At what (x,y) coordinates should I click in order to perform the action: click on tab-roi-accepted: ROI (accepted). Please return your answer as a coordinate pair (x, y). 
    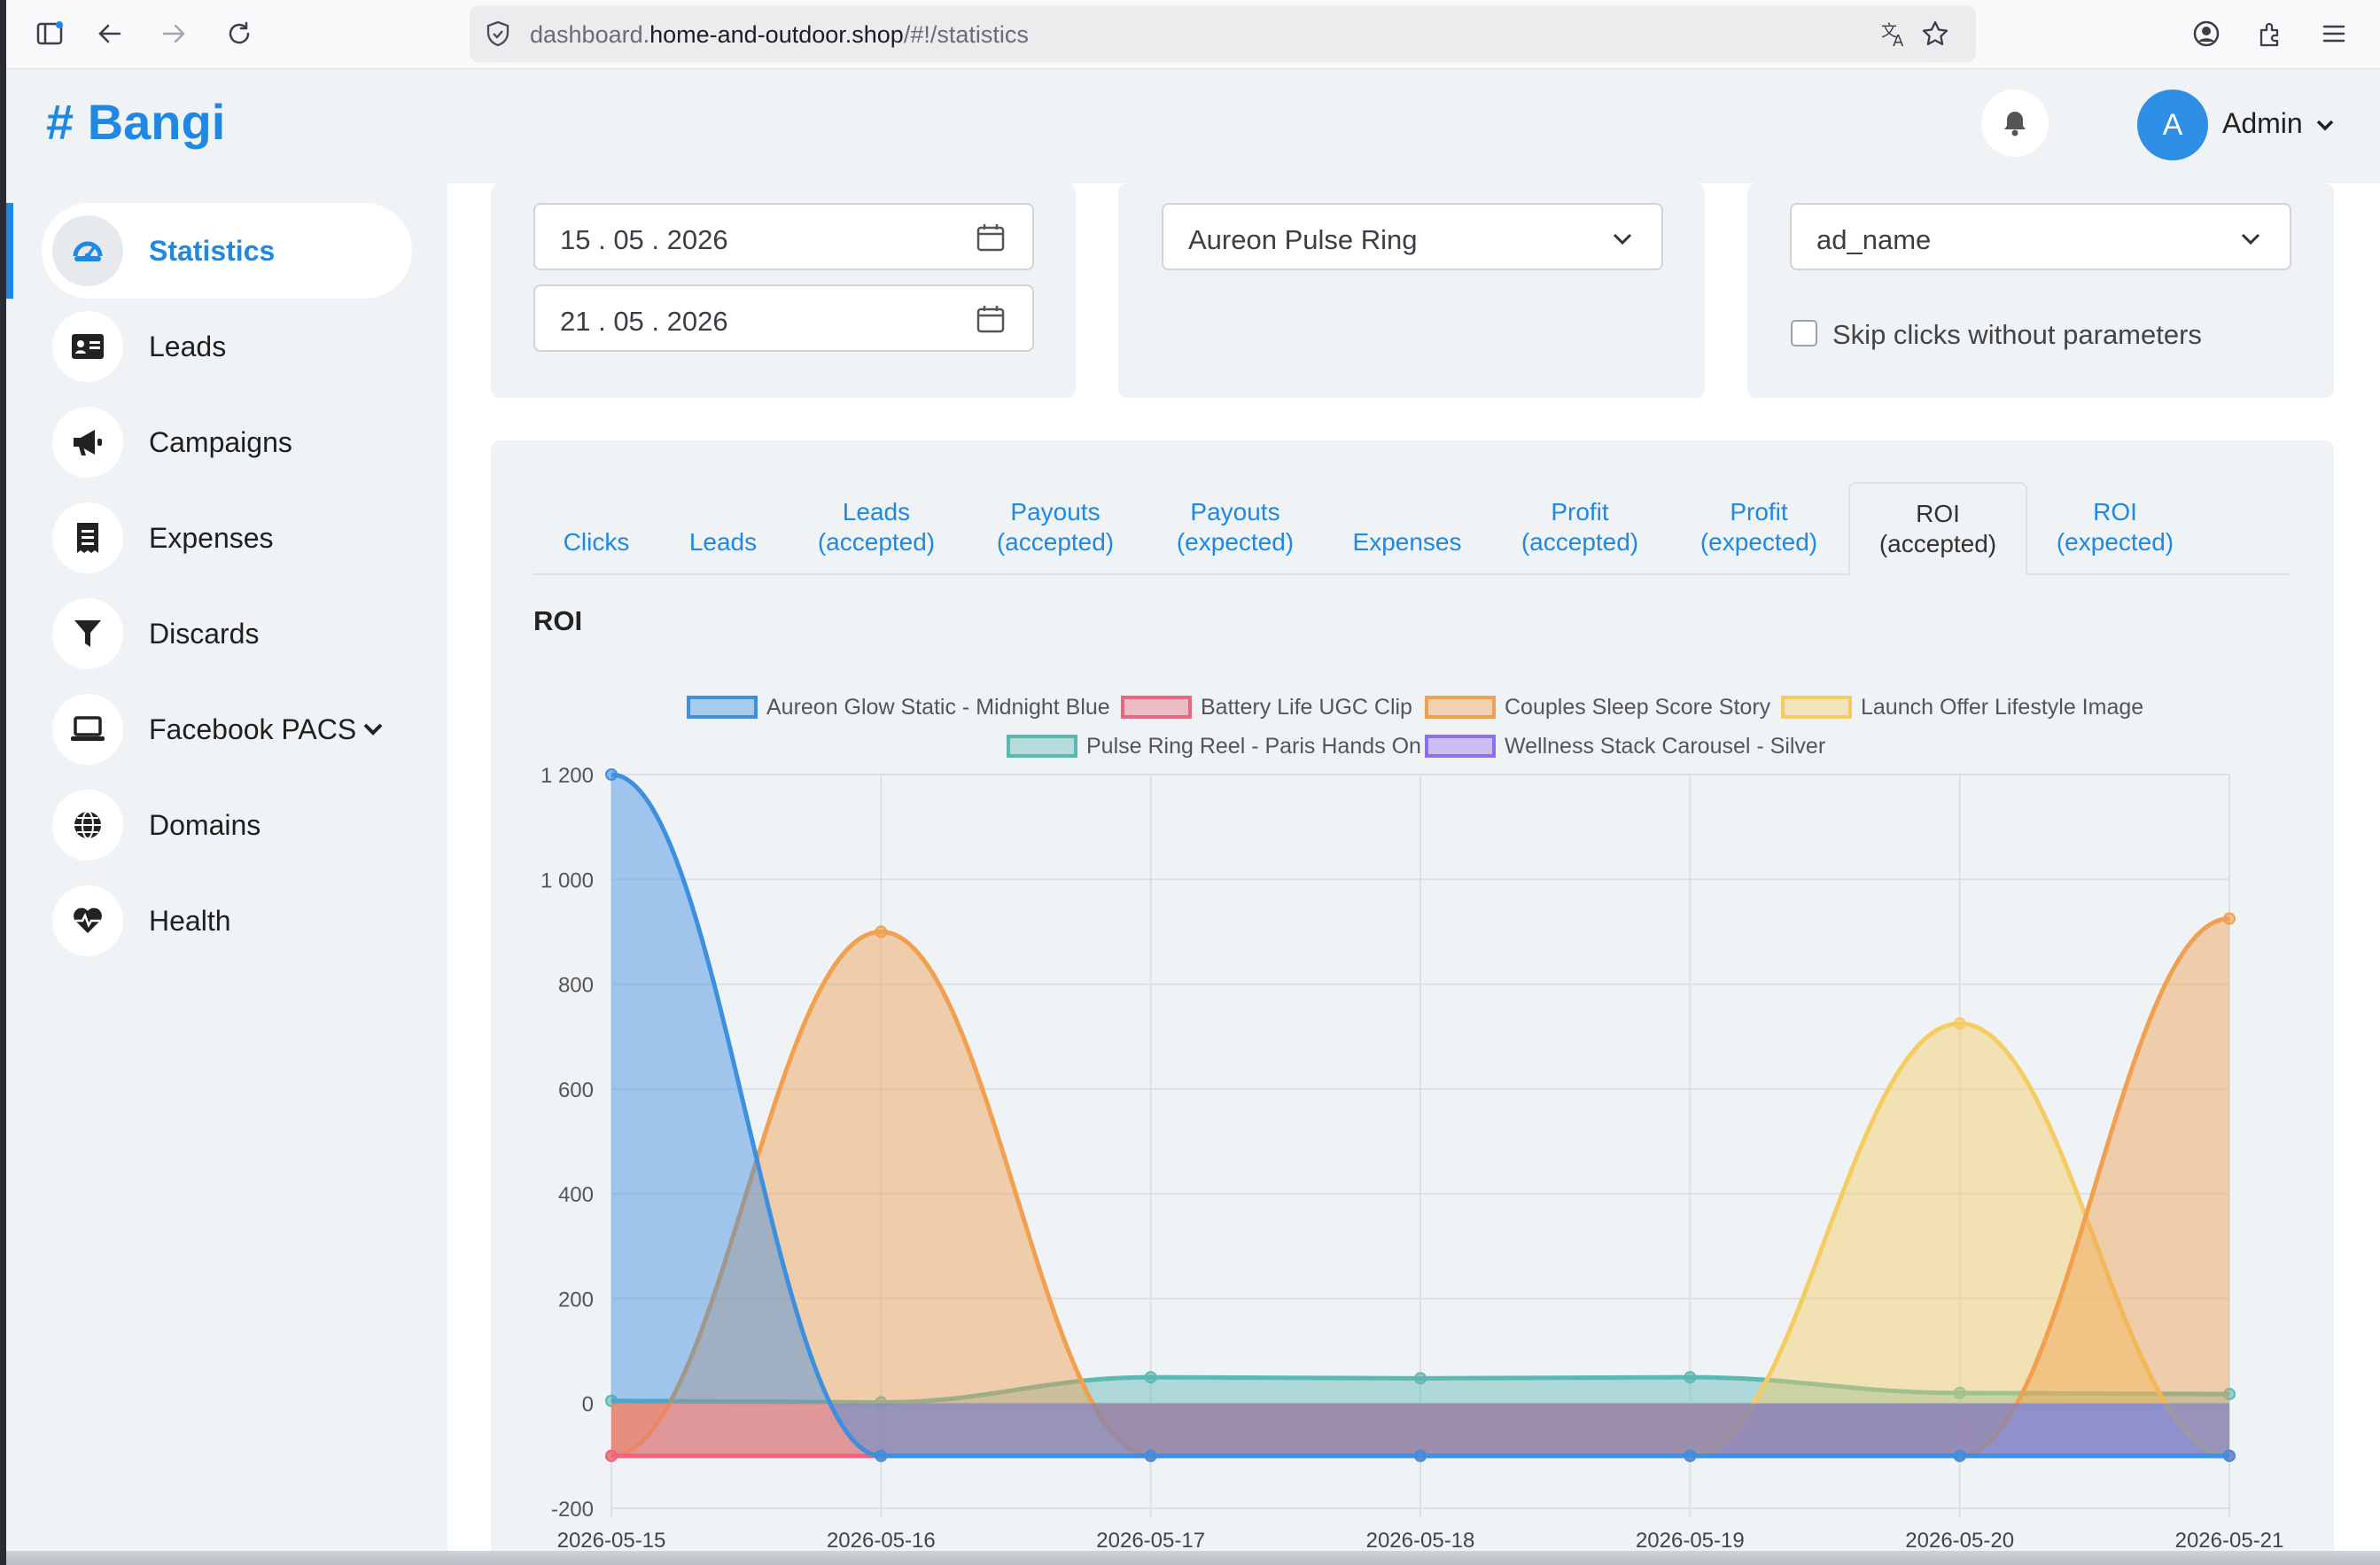
    Looking at the image, I should click on (1937, 528).